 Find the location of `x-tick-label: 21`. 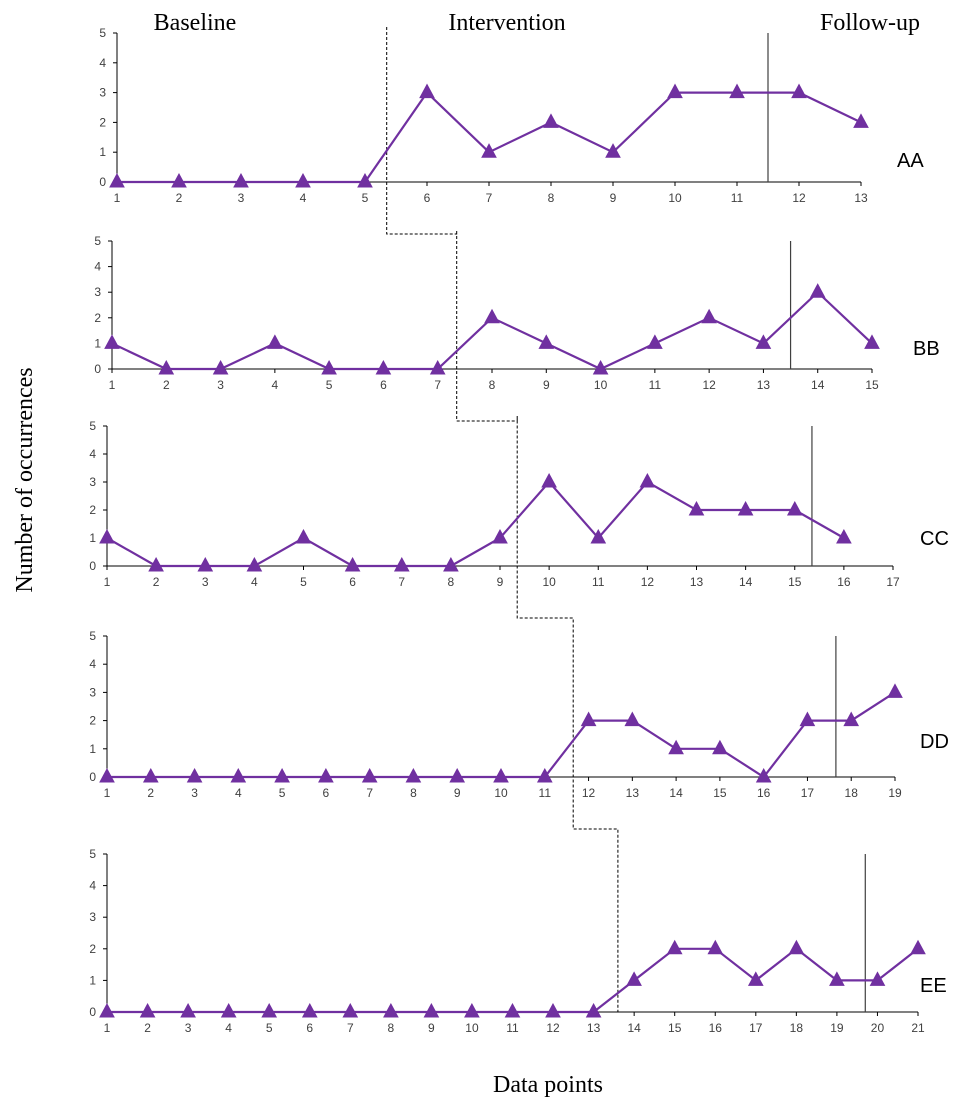

x-tick-label: 21 is located at coordinates (918, 1028).